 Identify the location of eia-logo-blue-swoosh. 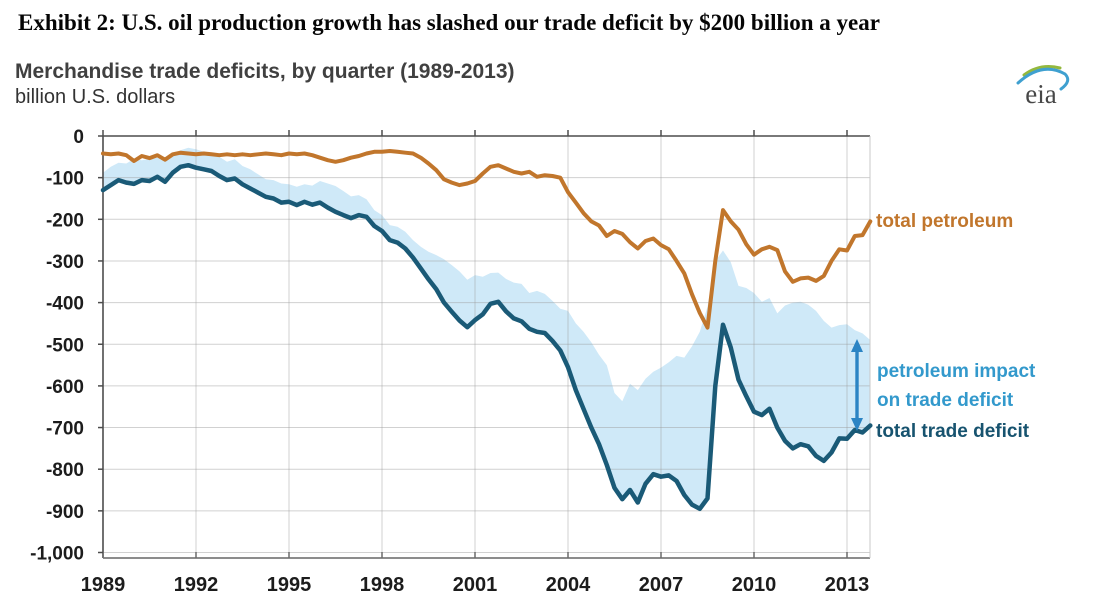
(1043, 79).